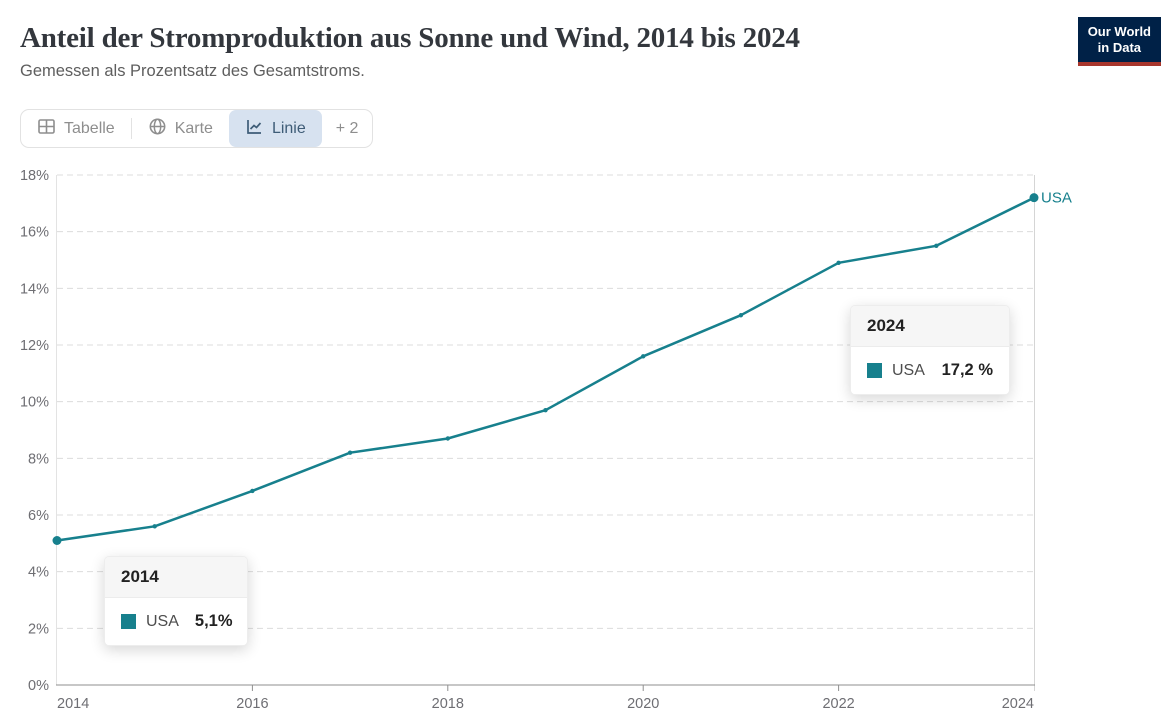 The width and height of the screenshot is (1173, 722). What do you see at coordinates (347, 128) in the screenshot?
I see `tab-more: + 2` at bounding box center [347, 128].